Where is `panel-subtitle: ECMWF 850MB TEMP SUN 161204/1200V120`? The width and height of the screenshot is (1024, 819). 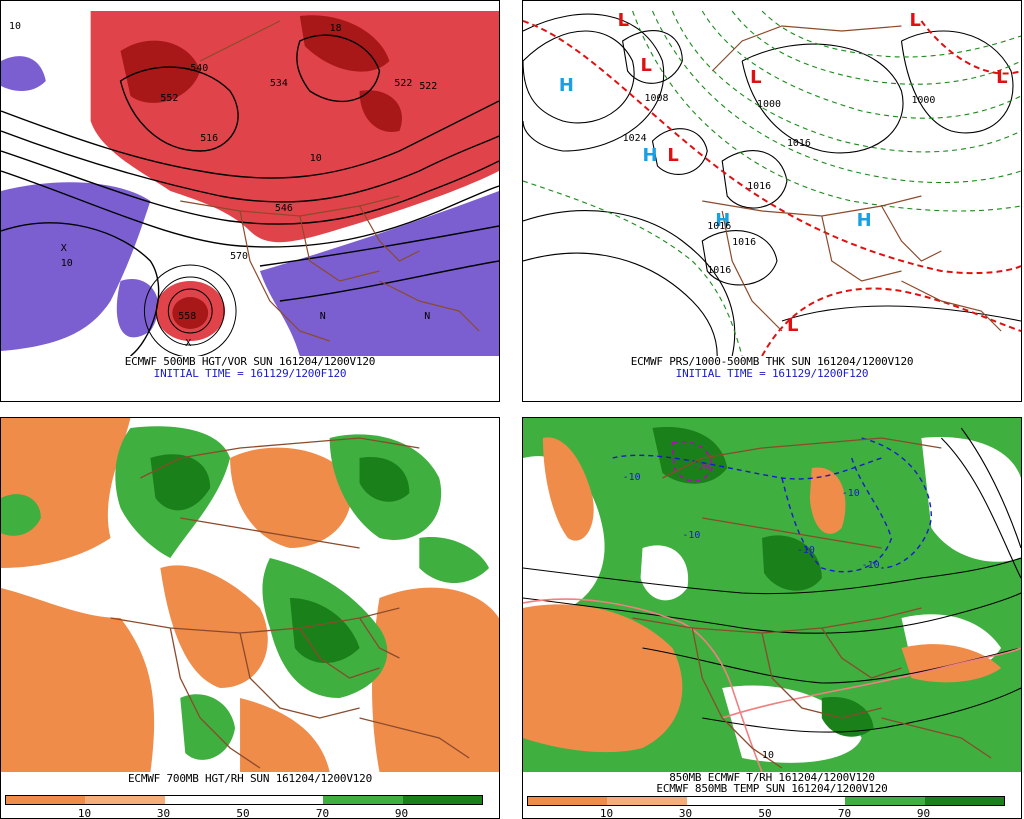
panel-subtitle: ECMWF 850MB TEMP SUN 161204/1200V120 is located at coordinates (772, 788).